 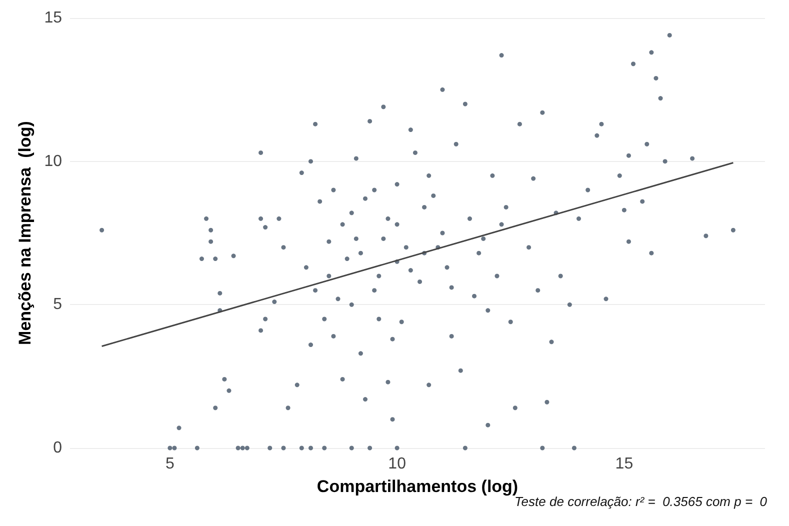 What do you see at coordinates (57, 448) in the screenshot?
I see `y-tick-label: 0` at bounding box center [57, 448].